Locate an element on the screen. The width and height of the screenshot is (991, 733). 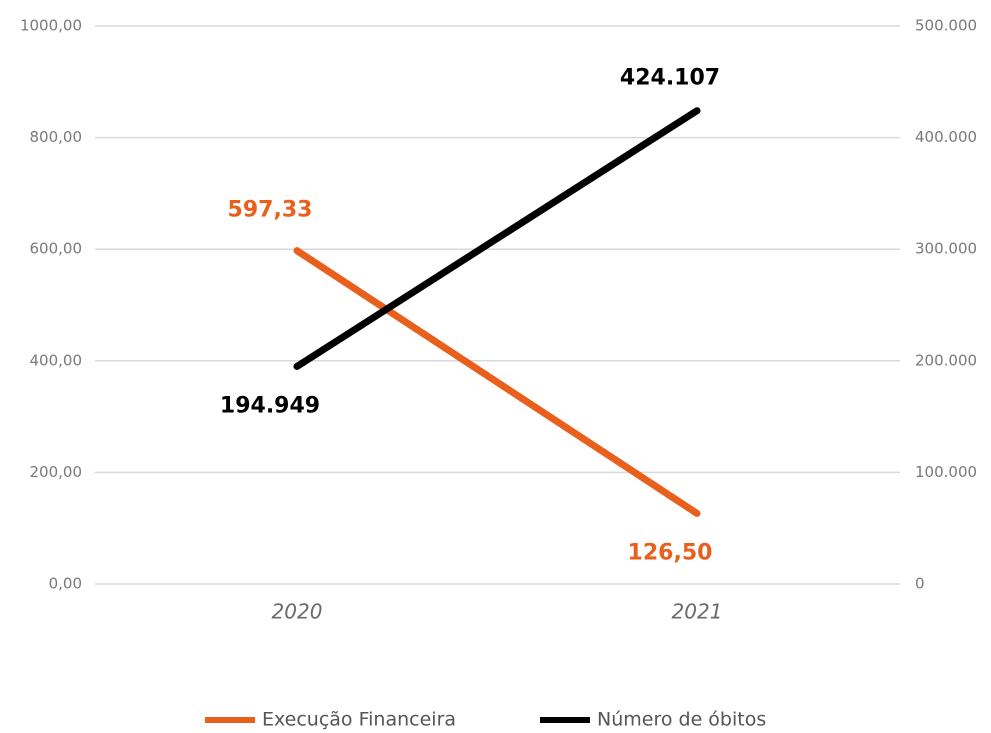
value-label: 194.949 is located at coordinates (270, 405).